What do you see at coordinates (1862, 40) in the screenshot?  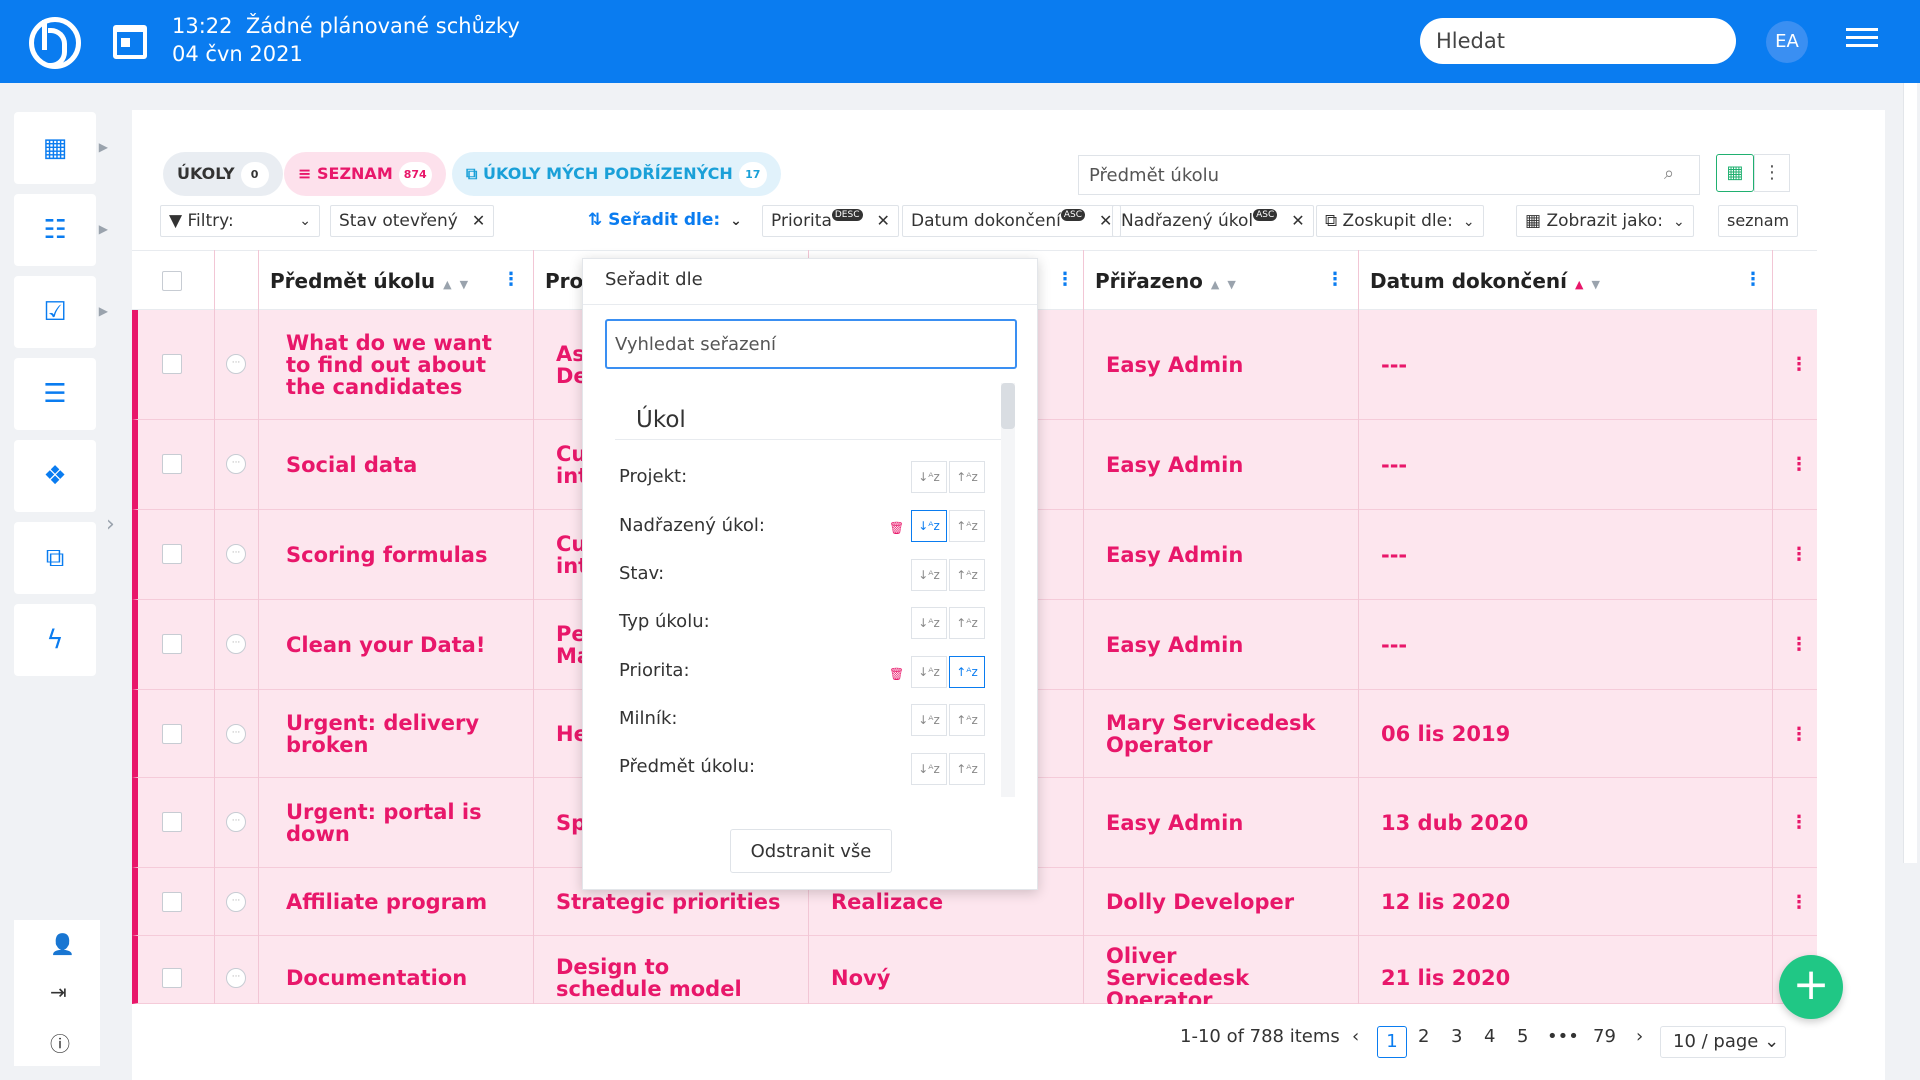 I see `menu-icon` at bounding box center [1862, 40].